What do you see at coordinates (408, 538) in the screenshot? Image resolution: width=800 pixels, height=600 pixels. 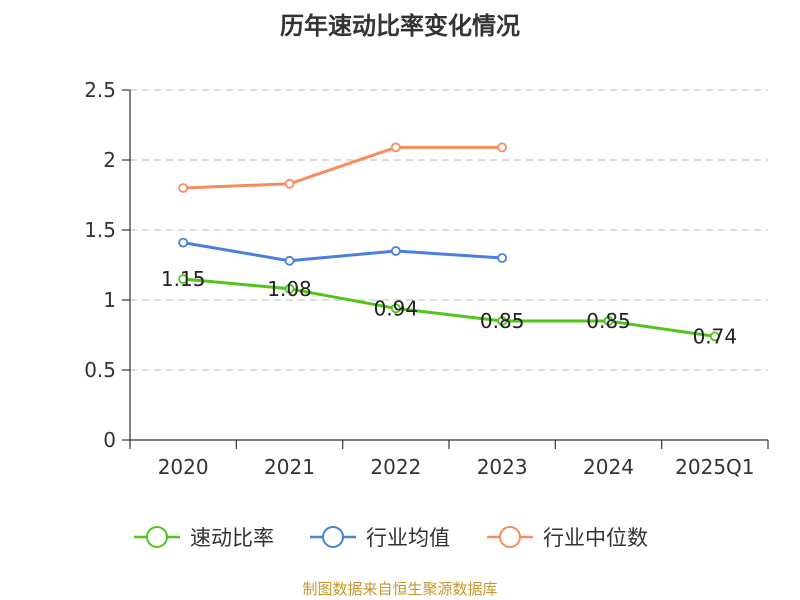 I see `legend-label-1: 行业均值` at bounding box center [408, 538].